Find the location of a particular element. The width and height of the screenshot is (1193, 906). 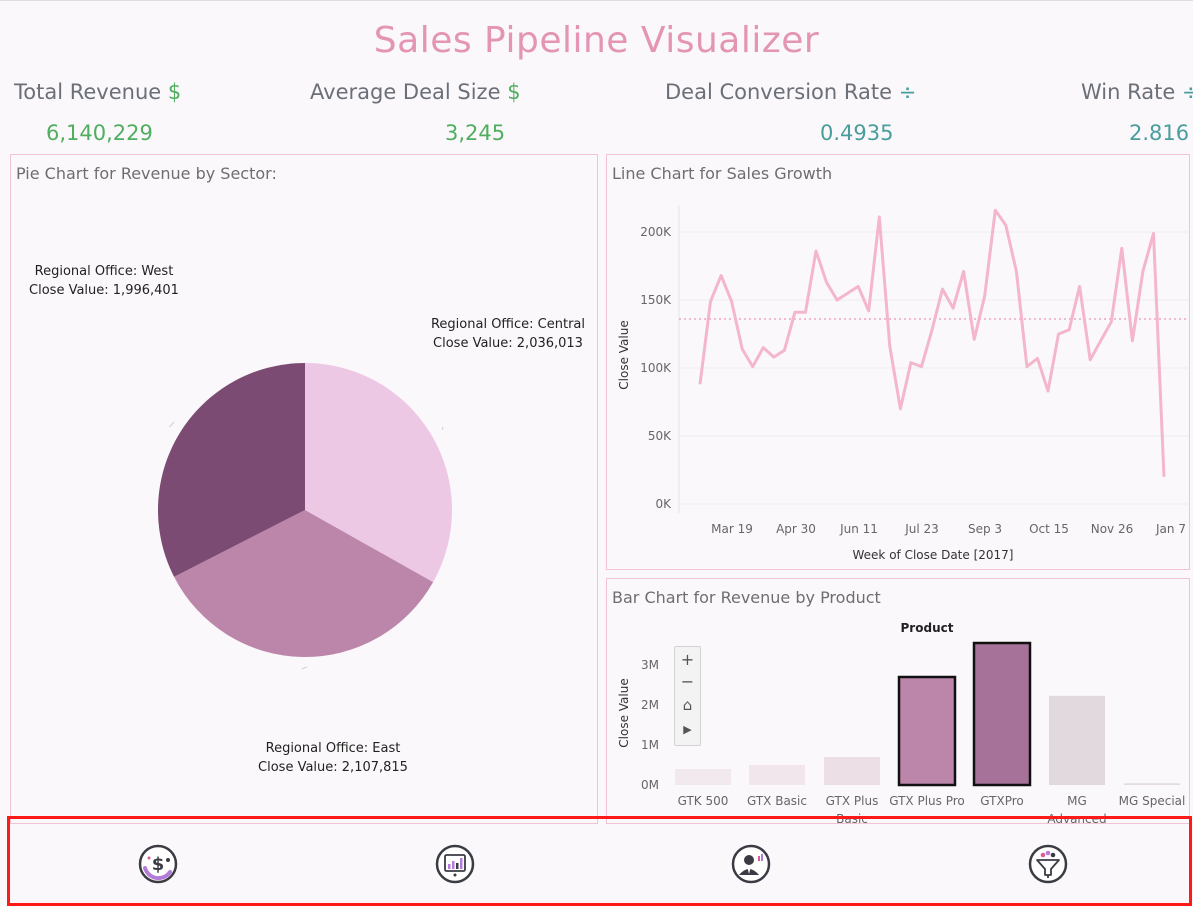

kpi-conversion-rate-label: Deal Conversion Rate ÷ is located at coordinates (790, 92).